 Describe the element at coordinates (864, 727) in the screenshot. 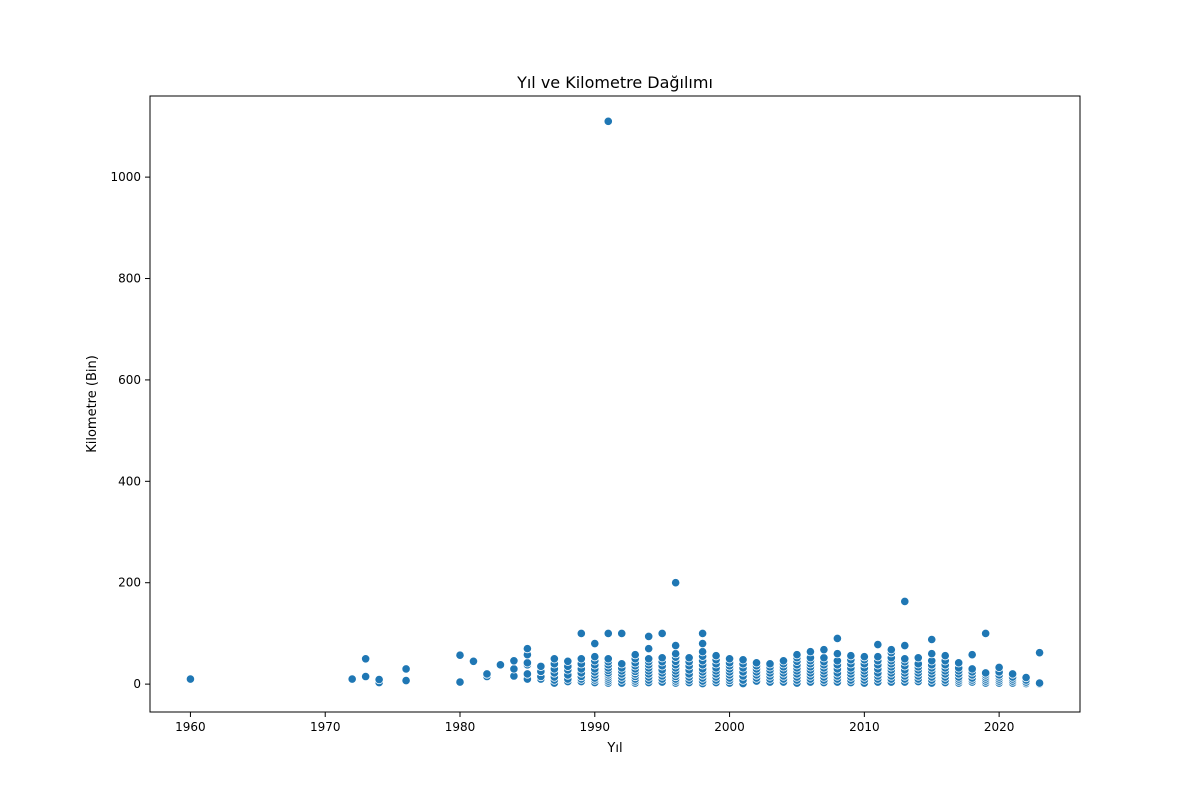

I see `x-tick-label: 2010` at that location.